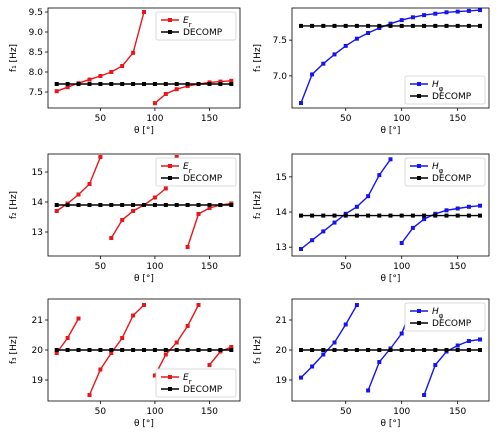 This screenshot has height=436, width=500. What do you see at coordinates (280, 77) in the screenshot?
I see `y-tick-label: 7.0` at bounding box center [280, 77].